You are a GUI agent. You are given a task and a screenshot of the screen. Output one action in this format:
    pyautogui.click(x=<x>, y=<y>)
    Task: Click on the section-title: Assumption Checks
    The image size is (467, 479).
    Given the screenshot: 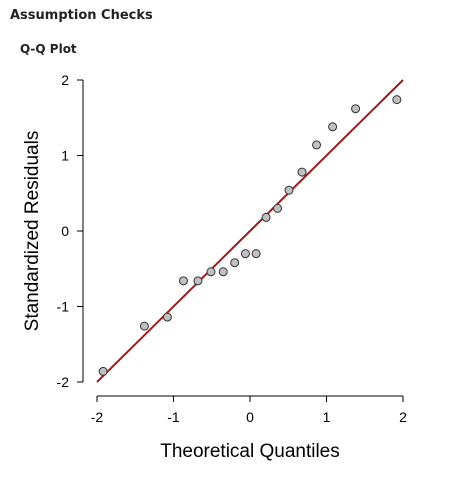 What is the action you would take?
    pyautogui.click(x=81, y=15)
    